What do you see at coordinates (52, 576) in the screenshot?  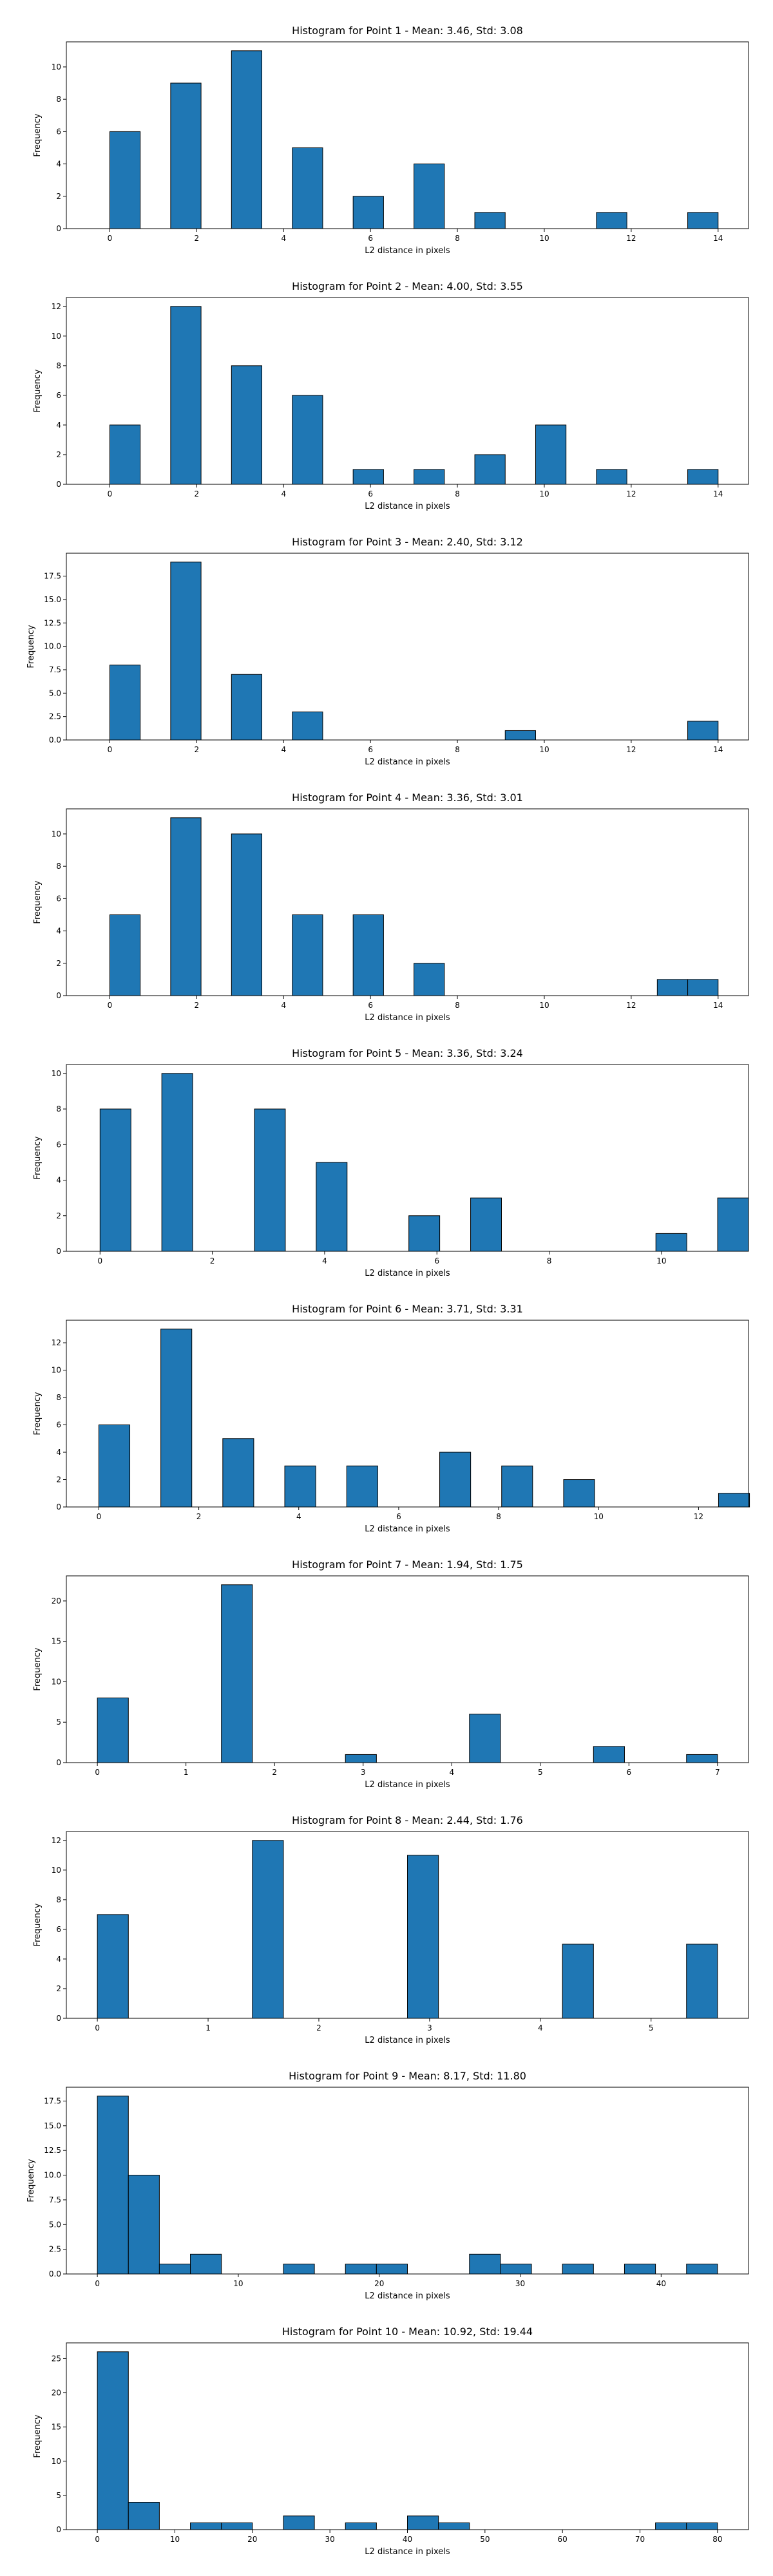 I see `y-tick-label: 17.5` at bounding box center [52, 576].